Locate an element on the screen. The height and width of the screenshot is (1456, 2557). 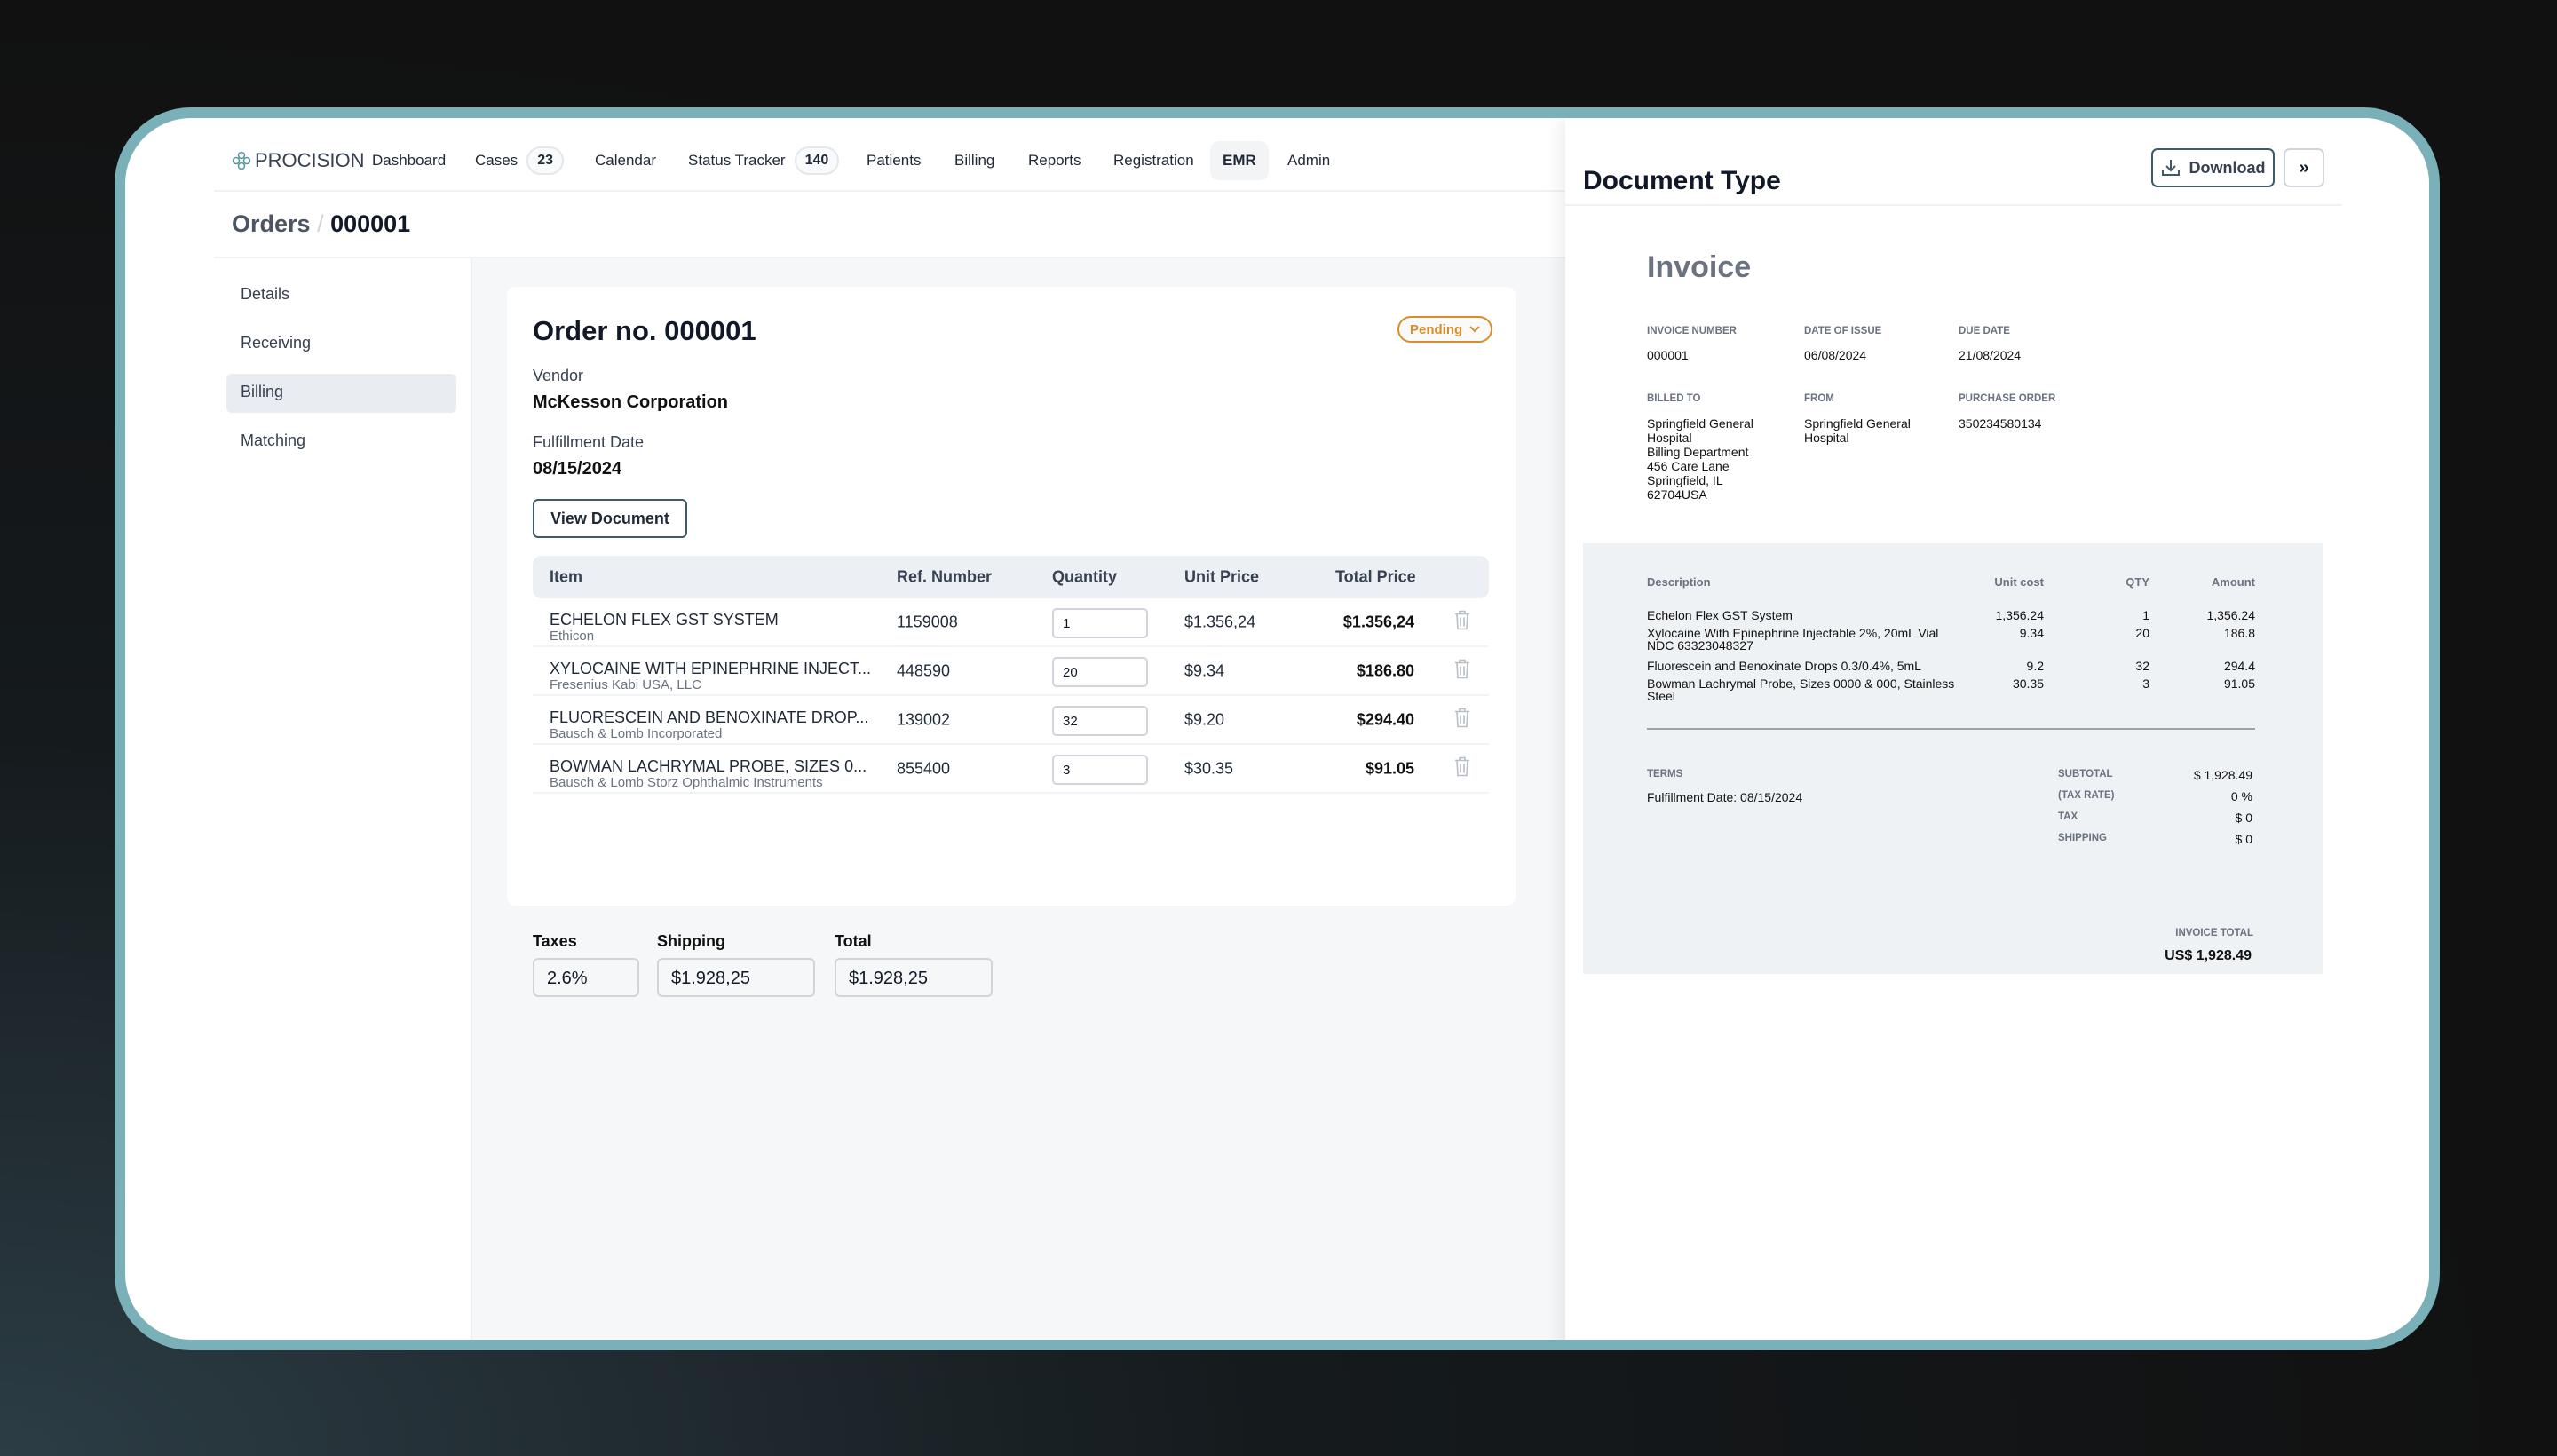
sidebar-item-label: Details is located at coordinates (265, 294).